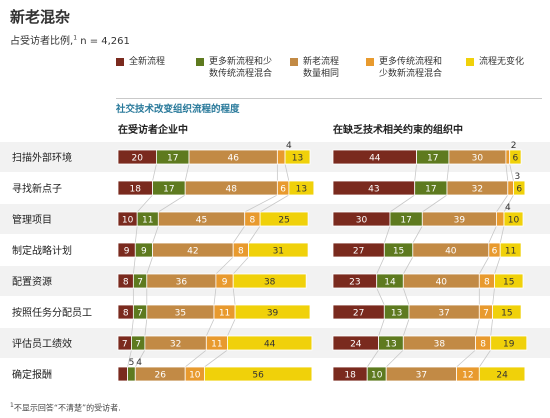 This screenshot has height=418, width=550. I want to click on data-label: 32, so click(477, 190).